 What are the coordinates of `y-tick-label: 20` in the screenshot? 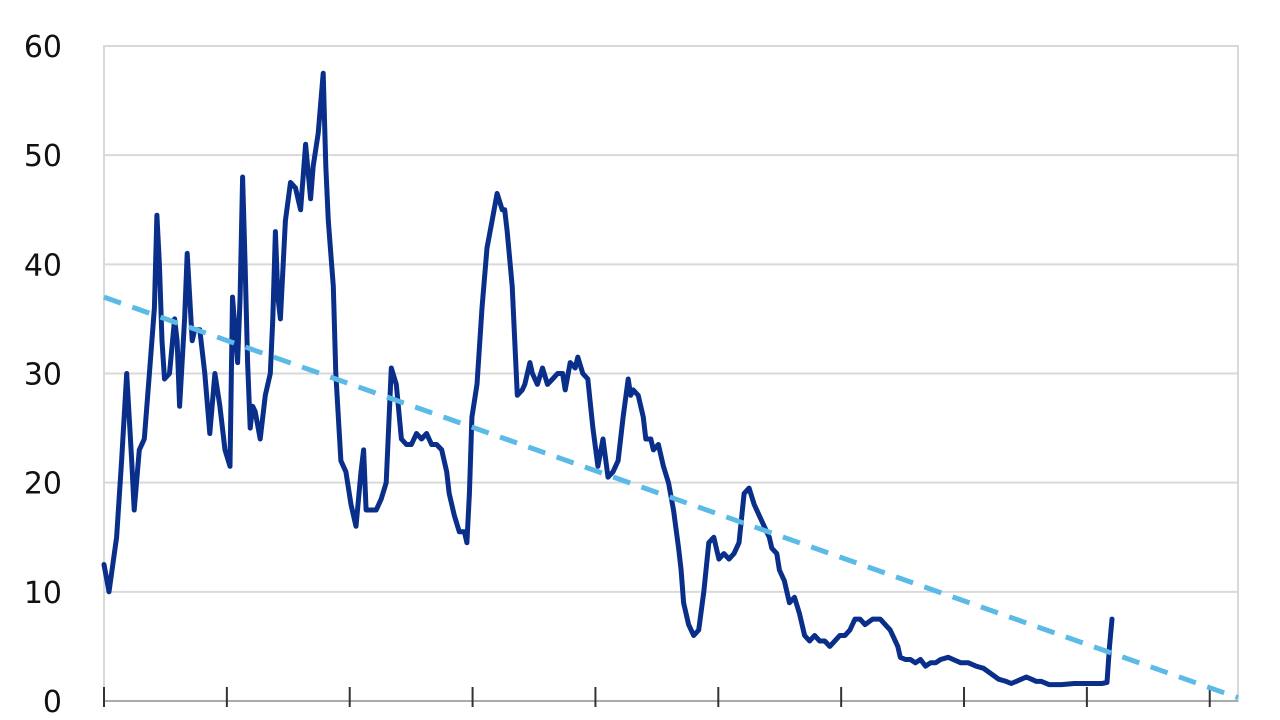 It's located at (43, 484).